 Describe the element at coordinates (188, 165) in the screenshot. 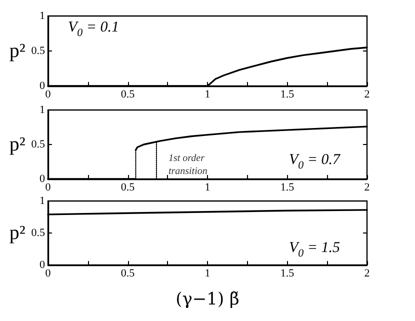

I see `annotation: 1st order transition` at that location.